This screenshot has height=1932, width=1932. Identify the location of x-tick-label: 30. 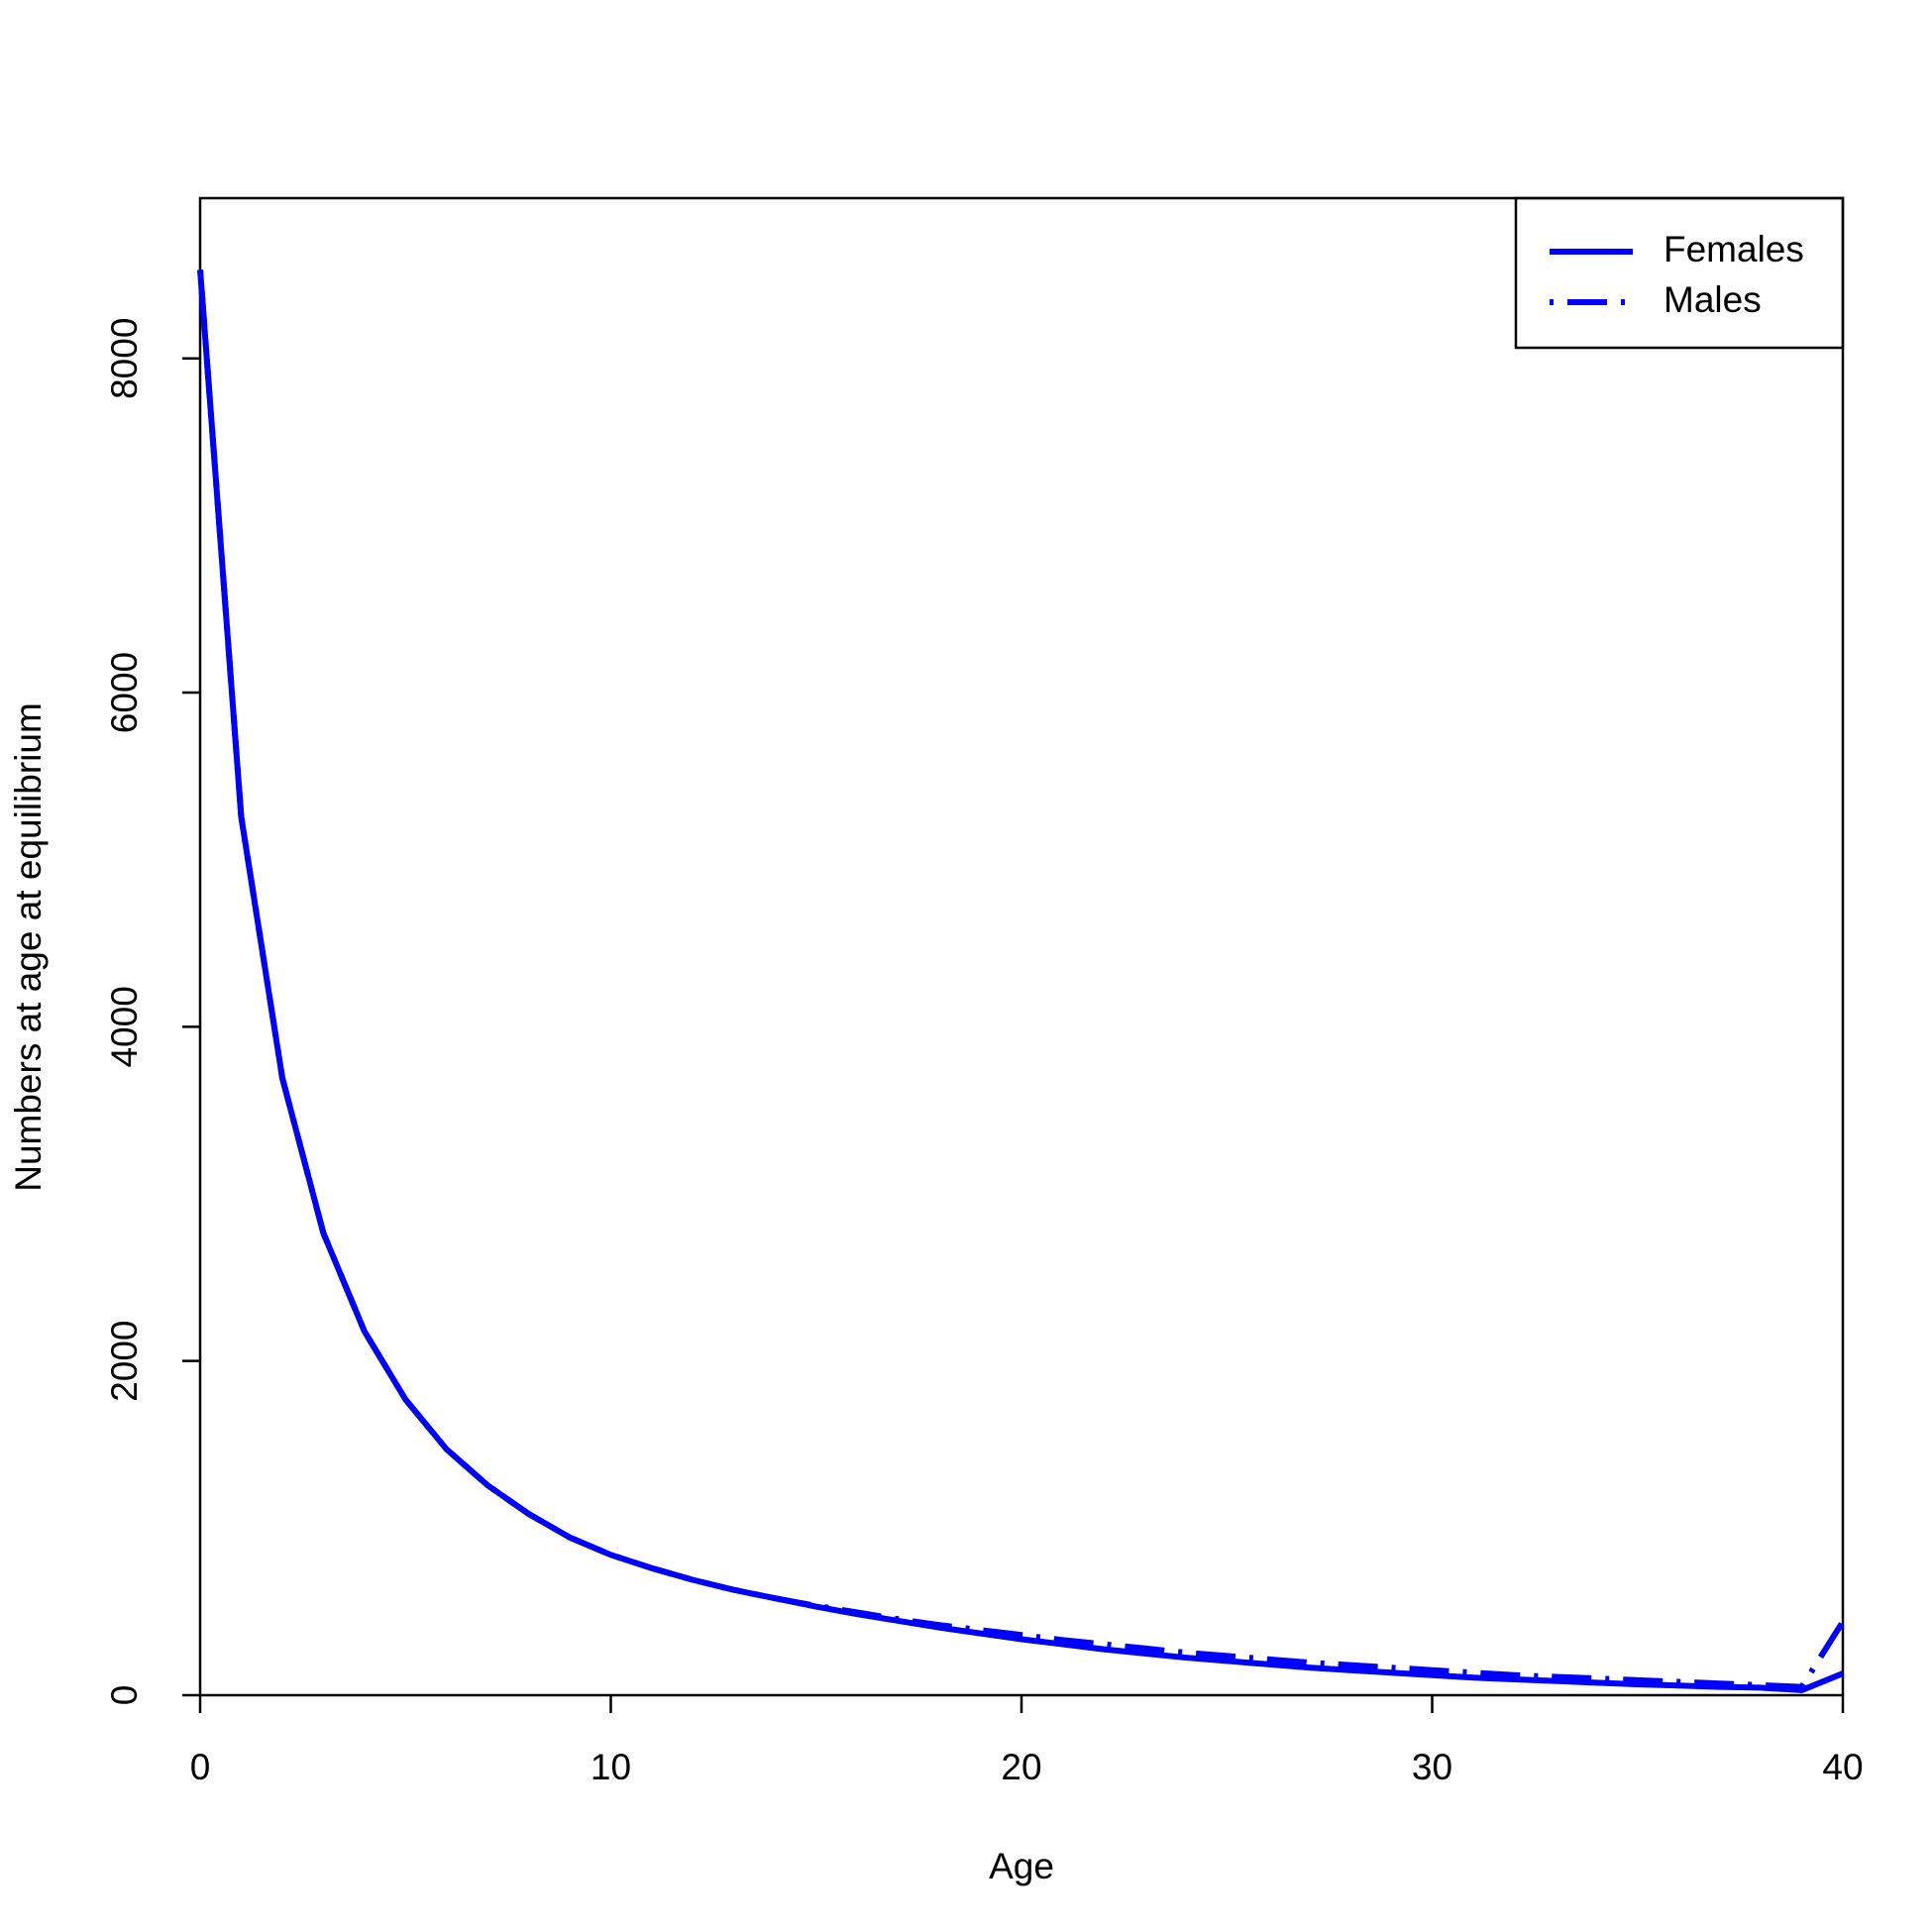
(1432, 1767).